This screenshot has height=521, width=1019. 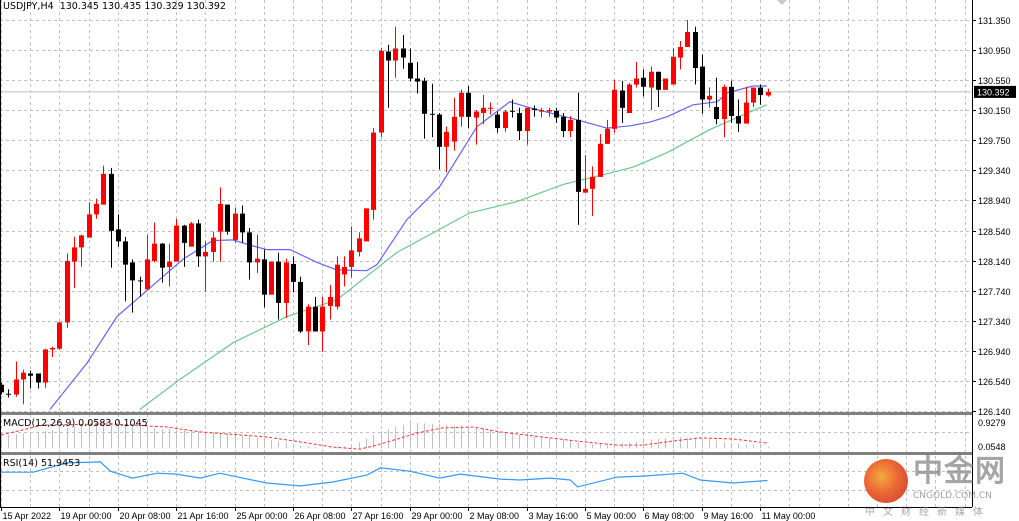 I want to click on high-value: 130.435, so click(x=122, y=6).